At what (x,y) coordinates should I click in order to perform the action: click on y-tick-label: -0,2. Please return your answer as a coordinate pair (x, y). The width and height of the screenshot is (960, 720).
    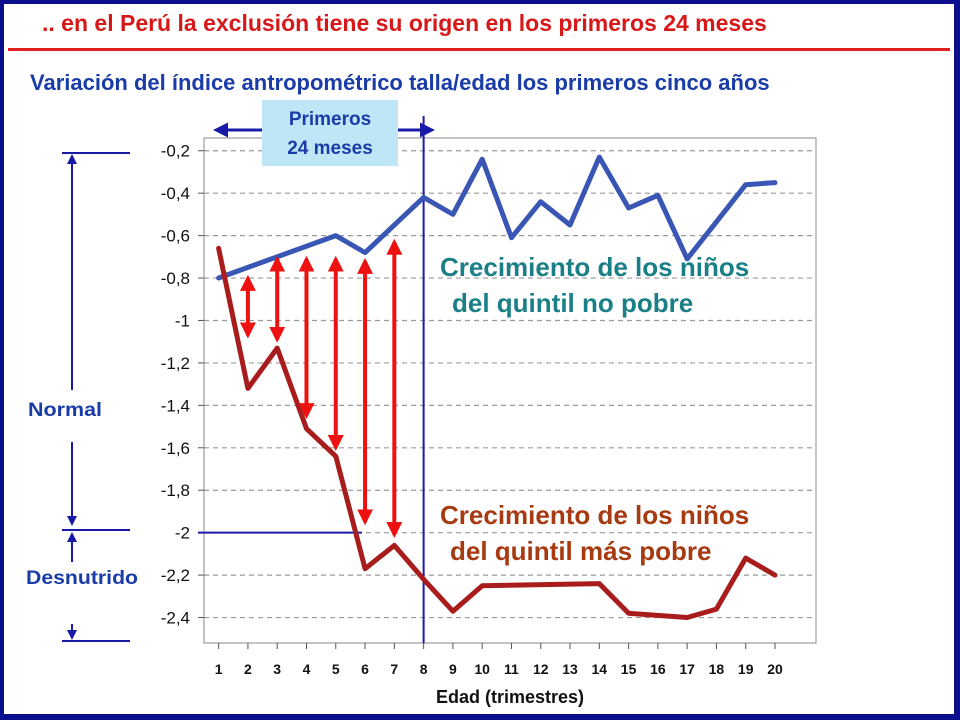
    Looking at the image, I should click on (175, 151).